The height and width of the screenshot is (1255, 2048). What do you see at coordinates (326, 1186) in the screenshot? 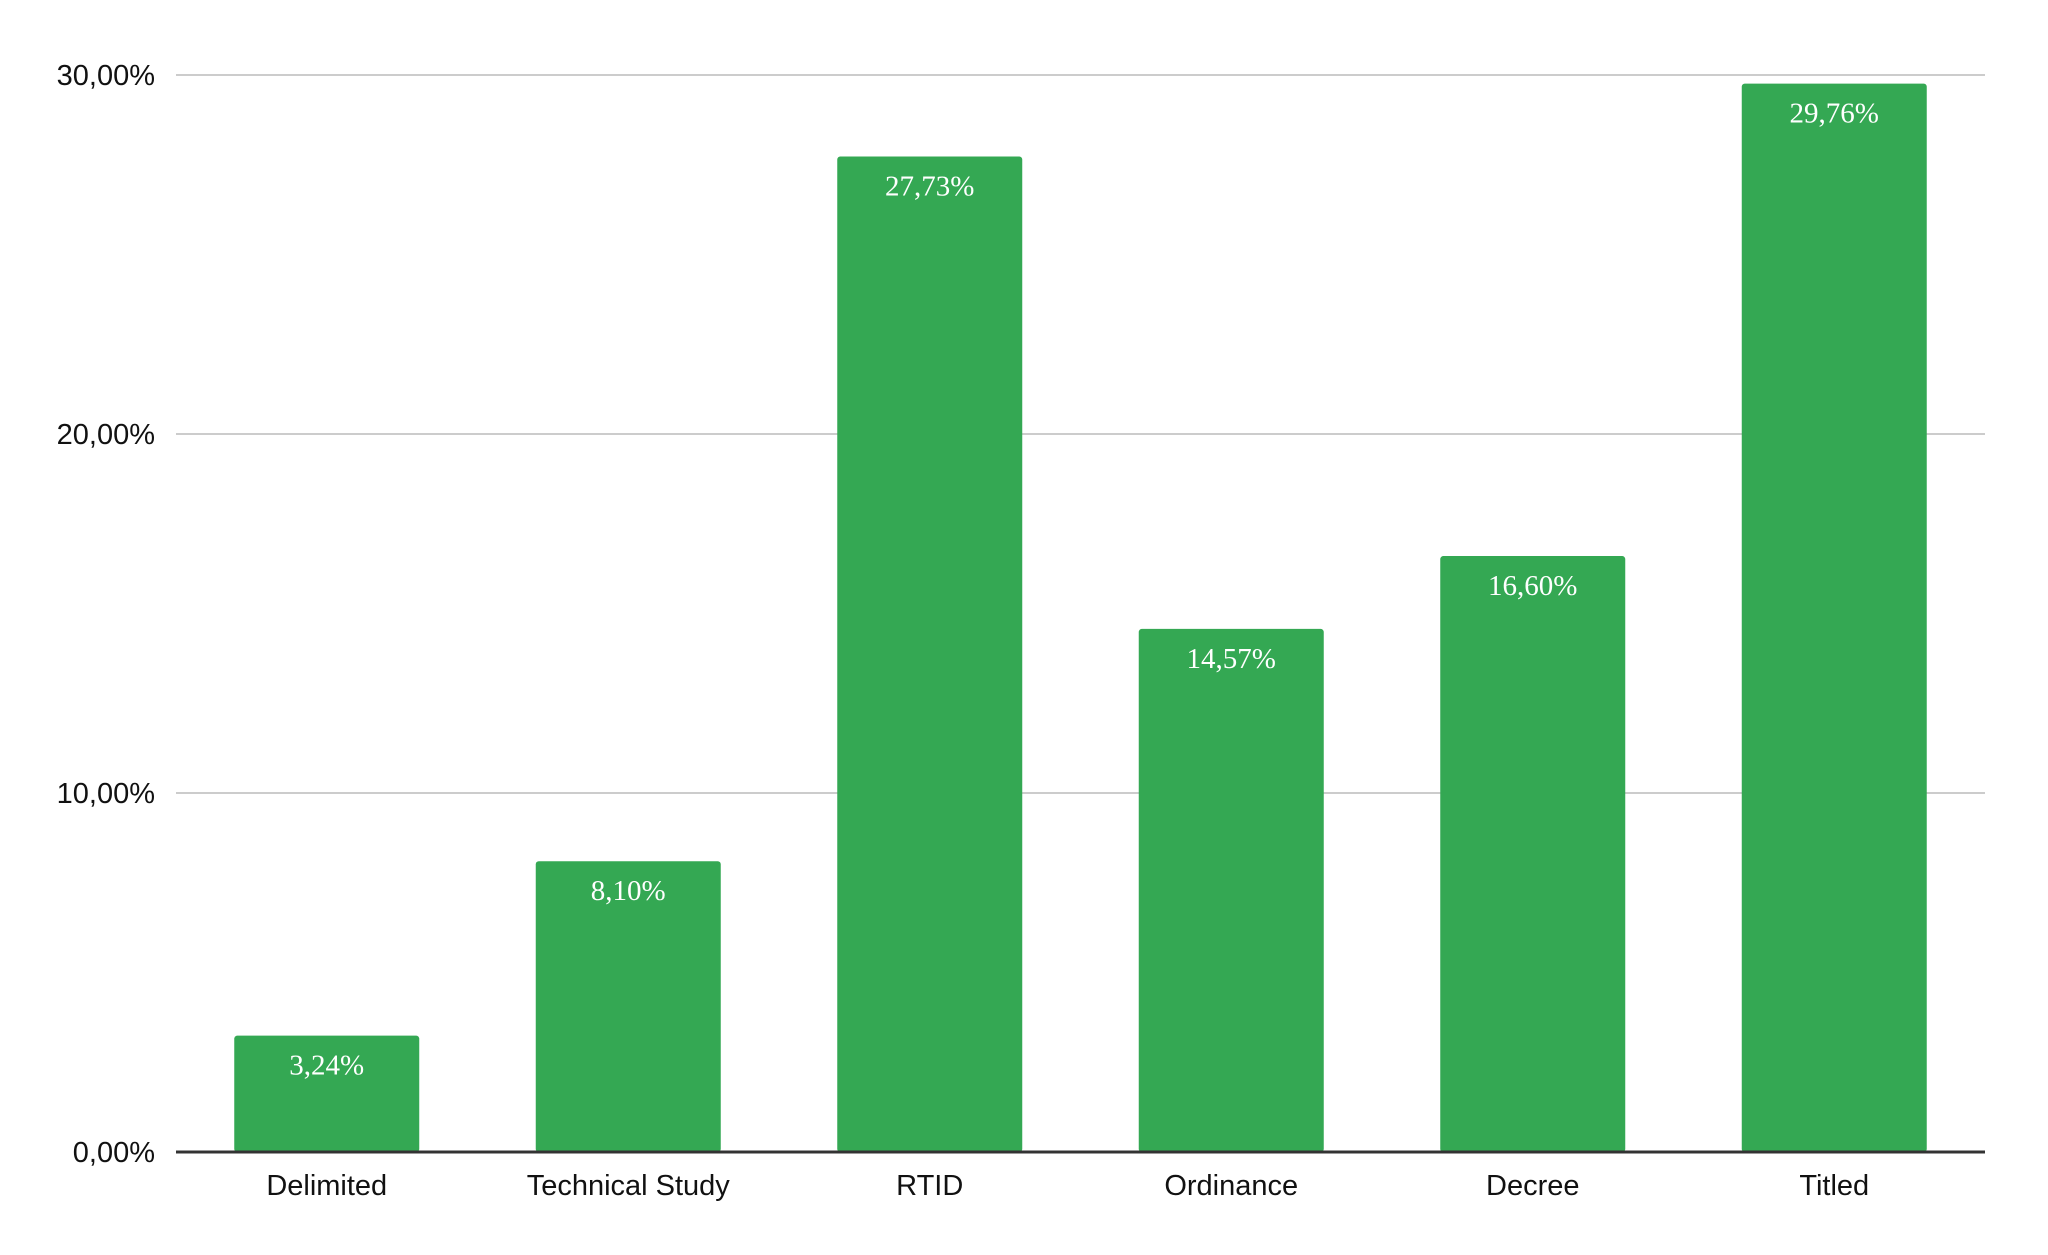
I see `x-category-label: Delimited` at bounding box center [326, 1186].